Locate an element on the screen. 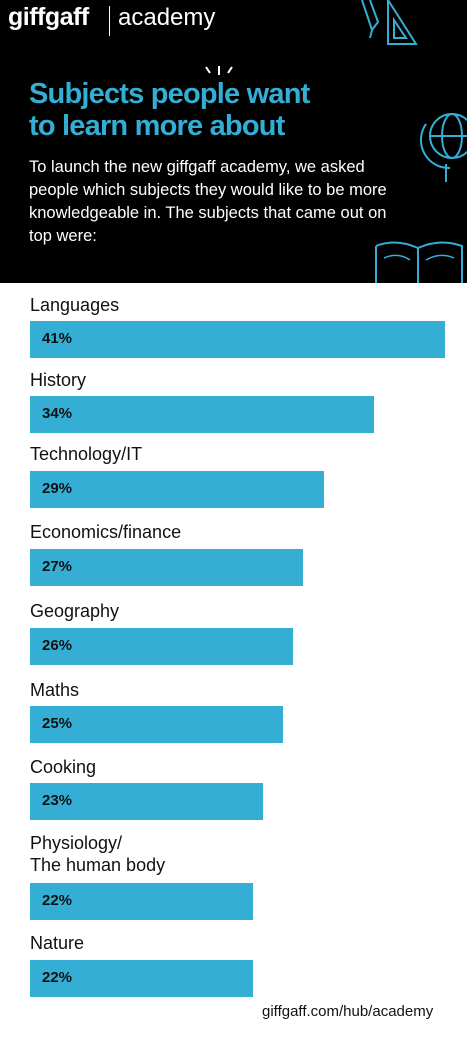  title-line-2: to learn more about is located at coordinates (157, 126).